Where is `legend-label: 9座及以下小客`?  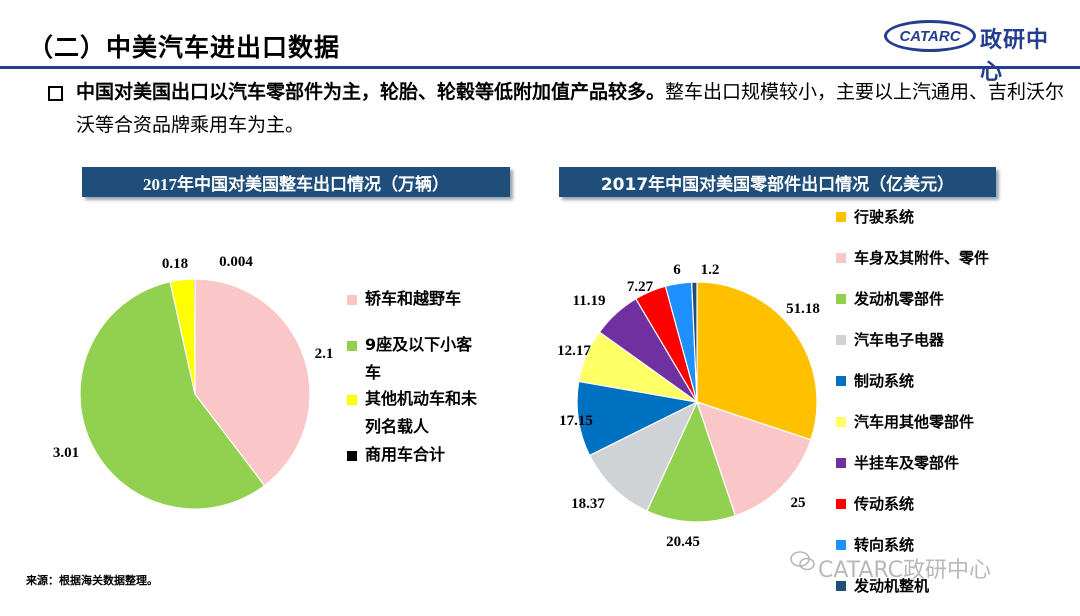 legend-label: 9座及以下小客 is located at coordinates (419, 344).